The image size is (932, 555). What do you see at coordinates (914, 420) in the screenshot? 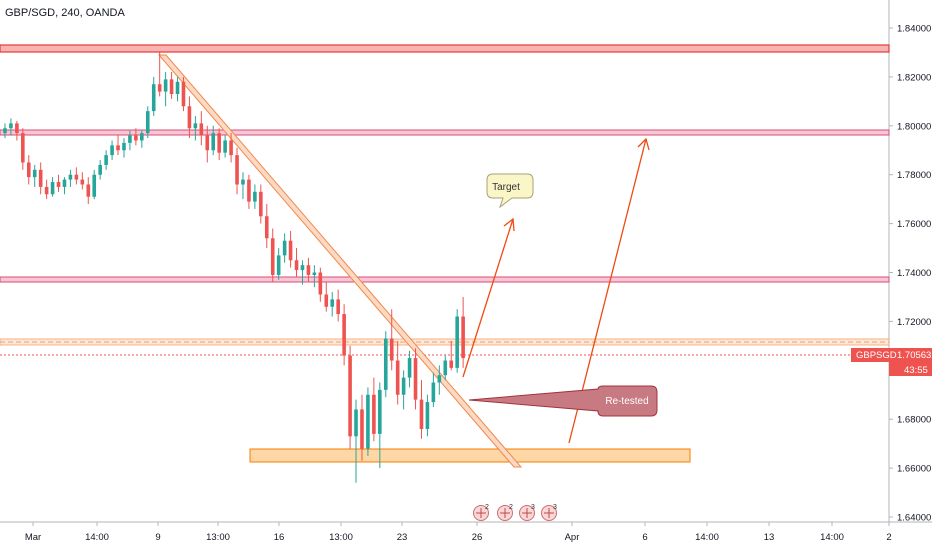
I see `price-tick-label: 1.68000` at bounding box center [914, 420].